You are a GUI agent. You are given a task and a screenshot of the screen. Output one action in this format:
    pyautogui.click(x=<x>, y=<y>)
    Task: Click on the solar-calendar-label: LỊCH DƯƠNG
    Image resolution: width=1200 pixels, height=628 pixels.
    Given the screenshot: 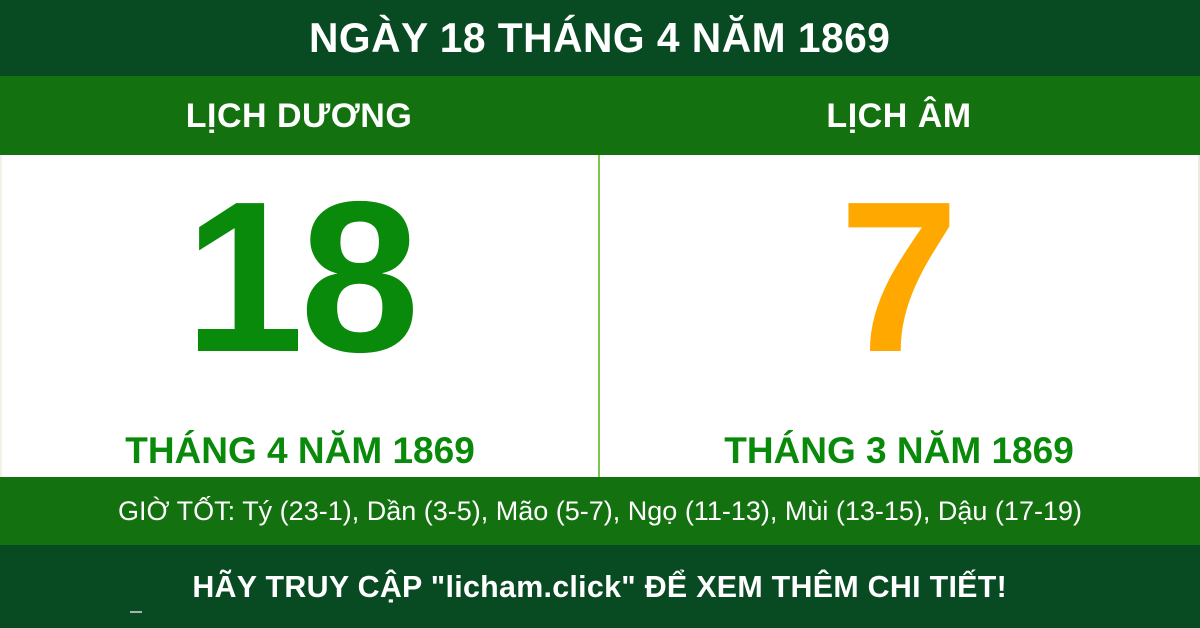 What is the action you would take?
    pyautogui.click(x=299, y=115)
    